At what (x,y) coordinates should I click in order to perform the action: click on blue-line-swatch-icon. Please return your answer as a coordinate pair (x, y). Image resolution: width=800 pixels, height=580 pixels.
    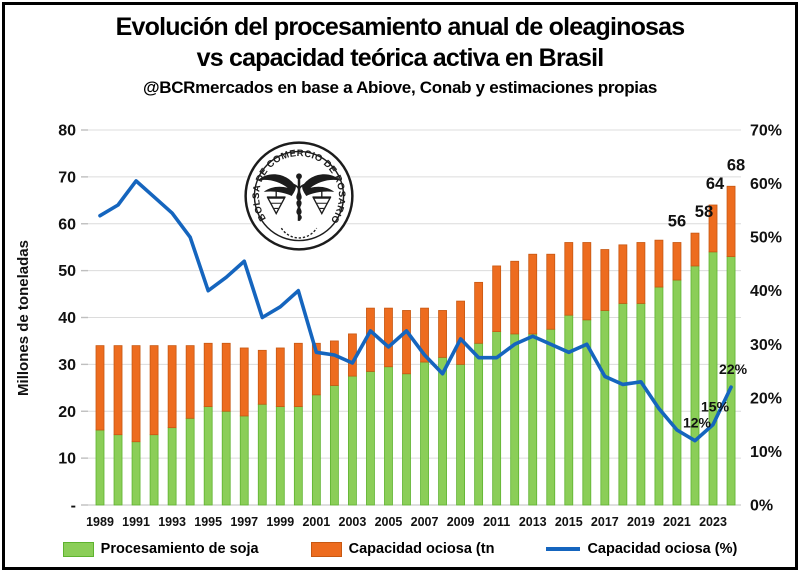
    Looking at the image, I should click on (563, 549).